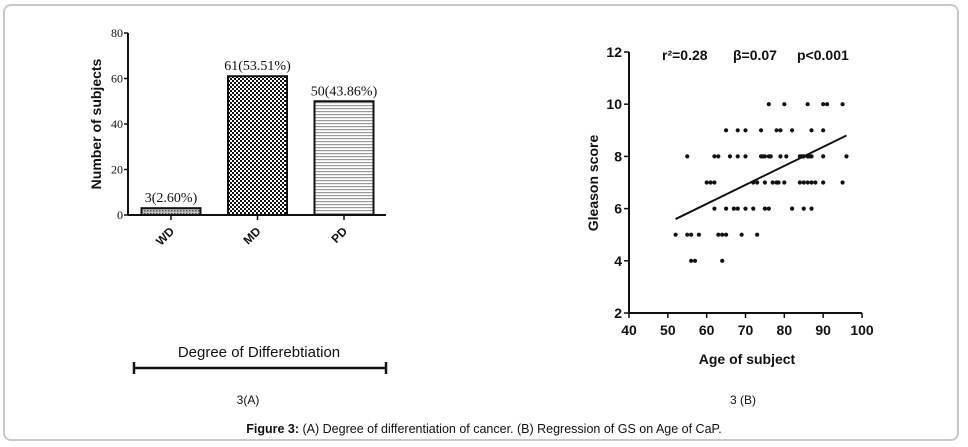 This screenshot has width=968, height=447. I want to click on scatter-x-tick-label: 80, so click(785, 330).